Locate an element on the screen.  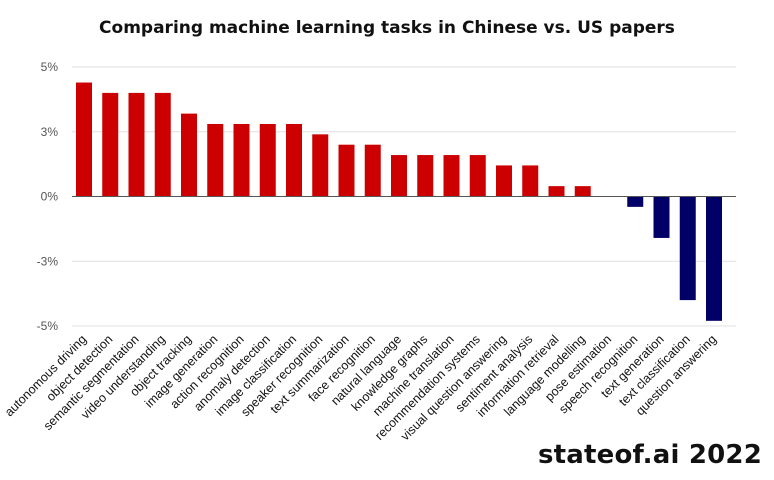
bar-knowledge-graphs is located at coordinates (425, 176).